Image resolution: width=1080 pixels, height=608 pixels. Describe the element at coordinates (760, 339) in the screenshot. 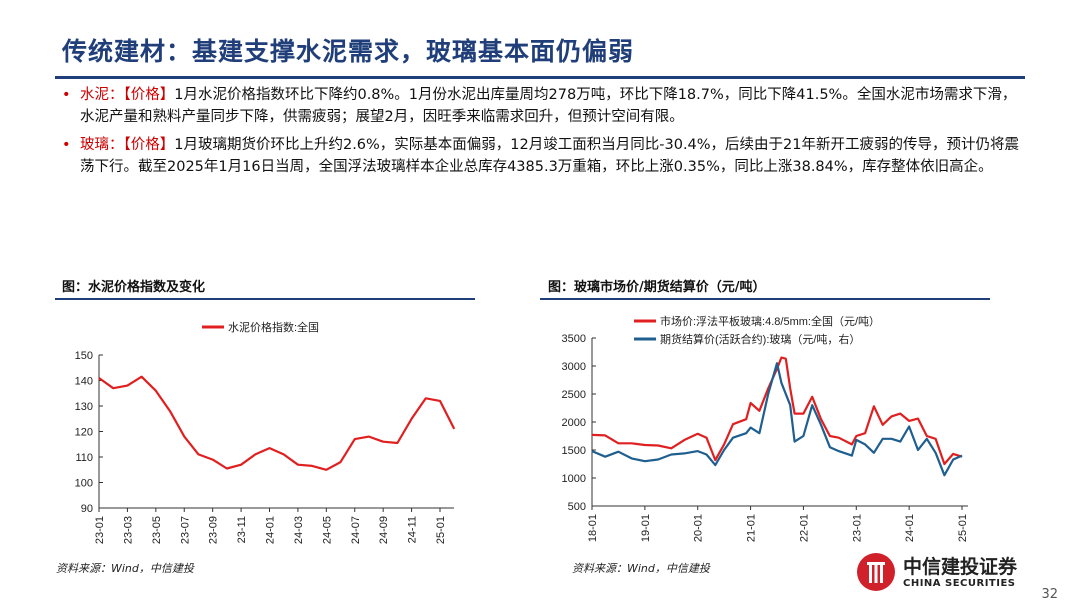

I see `legend-label: 期货结算价(活跃合约):玻璃（元/吨，右）` at that location.